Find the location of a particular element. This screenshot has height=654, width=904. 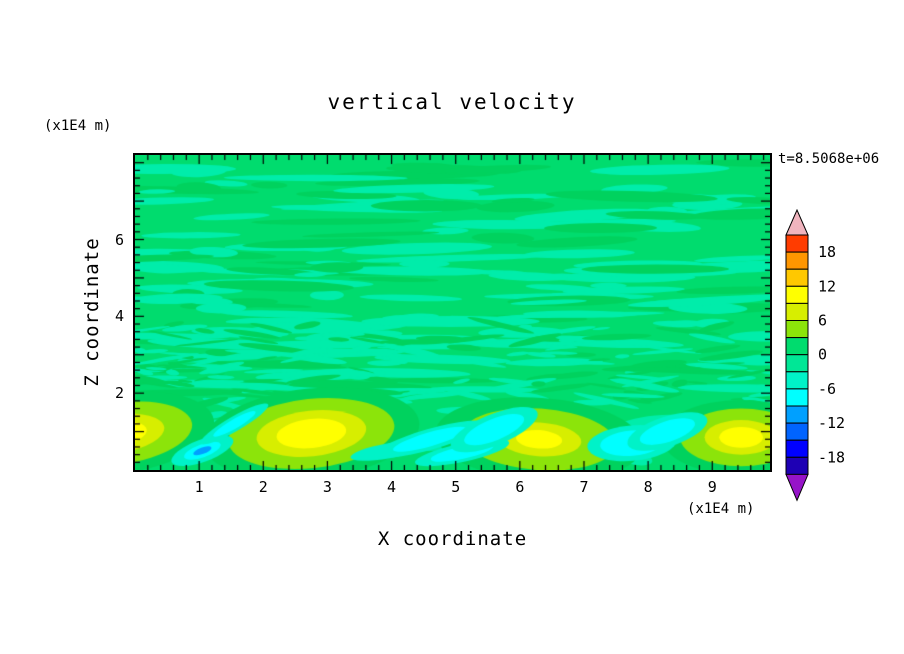

y-axis-units-label: (x1E4 m) is located at coordinates (78, 126).